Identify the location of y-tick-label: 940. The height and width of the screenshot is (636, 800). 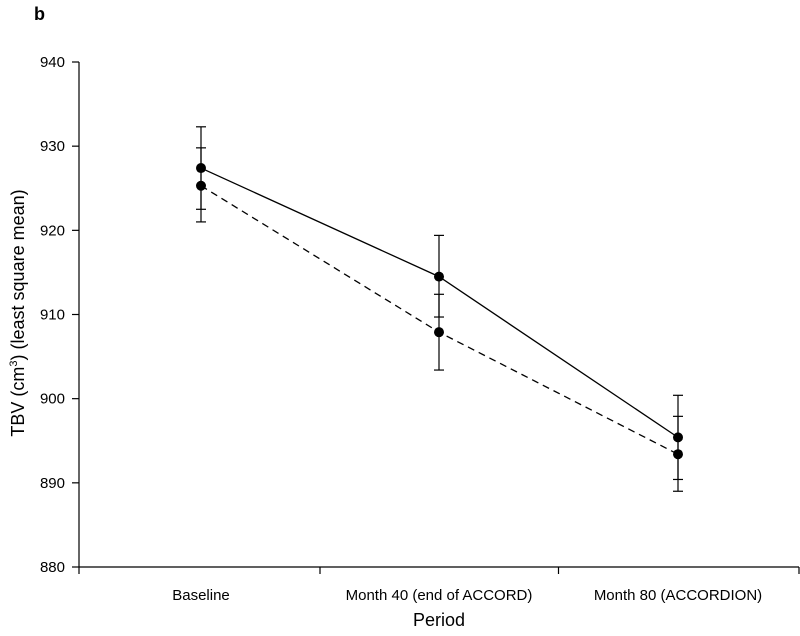
(52, 62).